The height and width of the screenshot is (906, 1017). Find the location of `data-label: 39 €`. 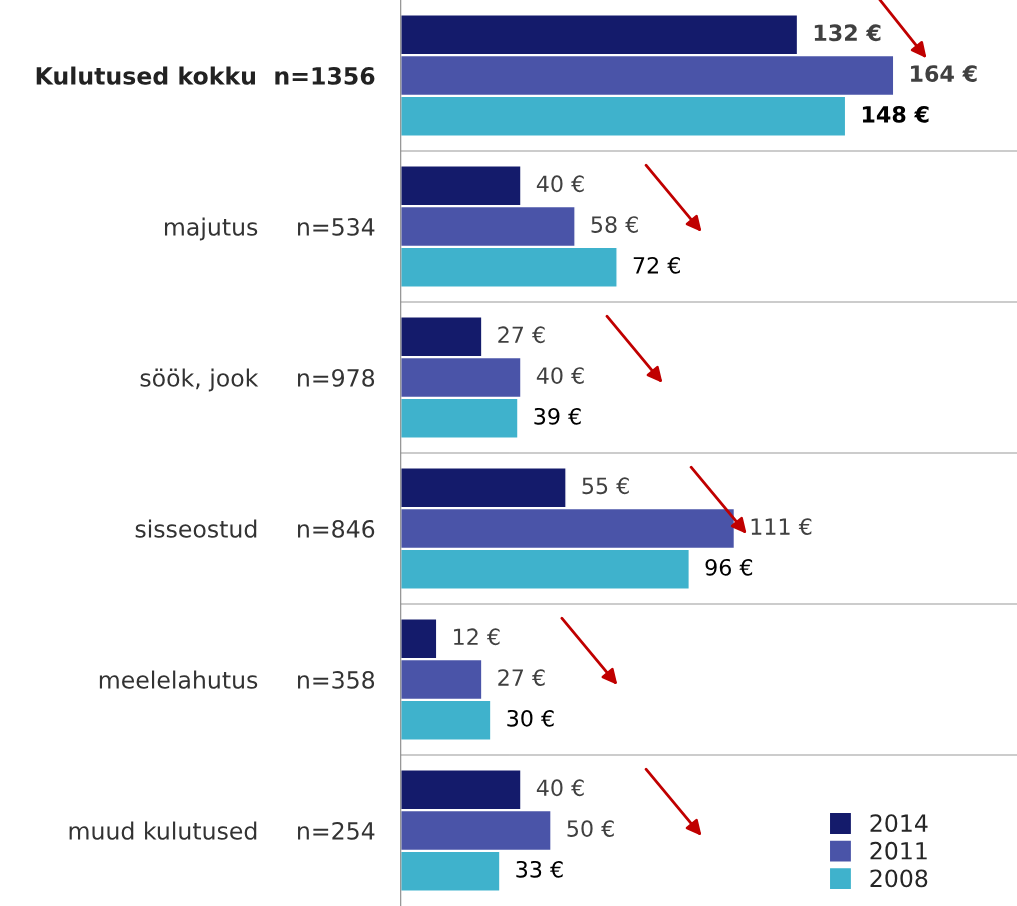

data-label: 39 € is located at coordinates (557, 416).